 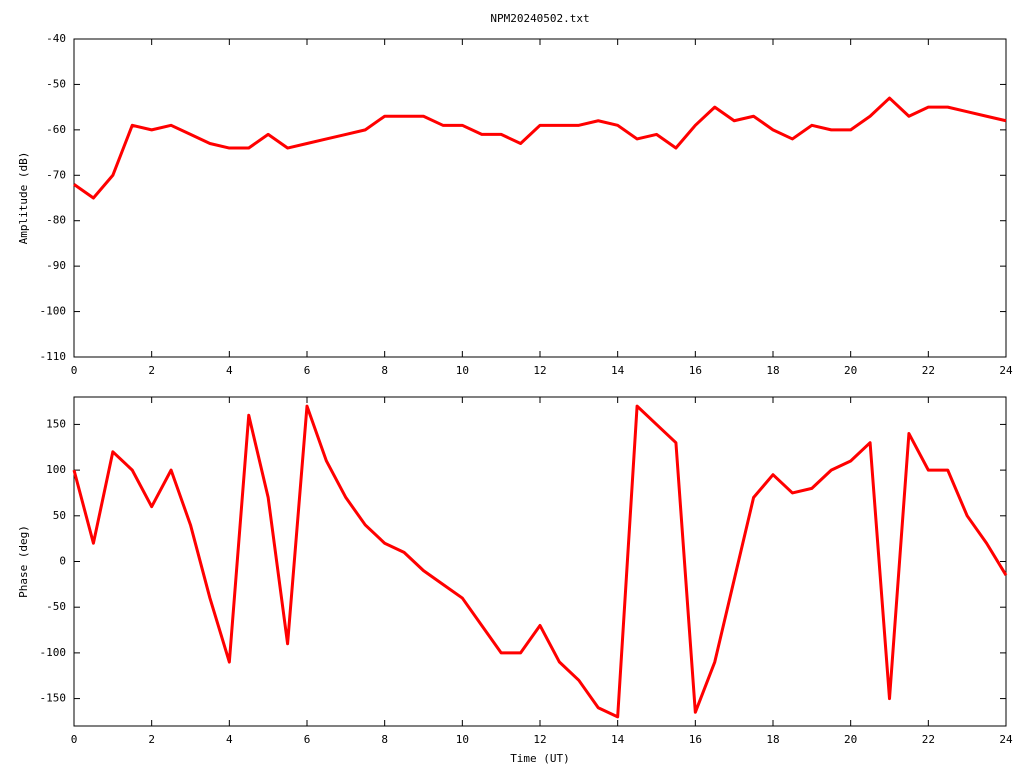 I want to click on y-tick-label: -80, so click(x=56, y=220).